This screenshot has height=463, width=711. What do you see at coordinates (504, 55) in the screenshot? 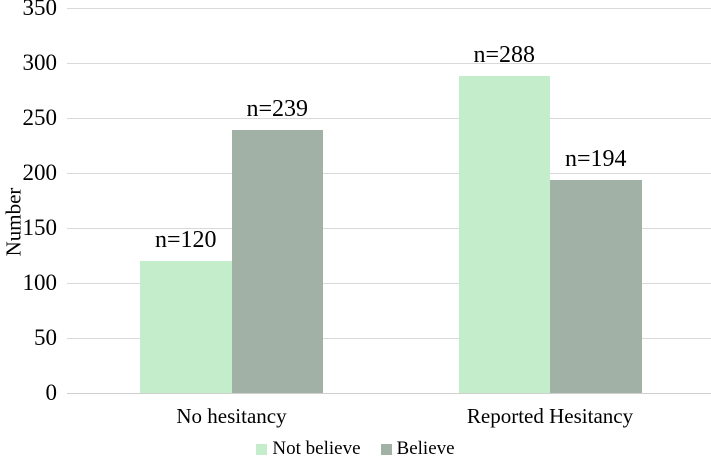
I see `bar-value-label: n=288` at bounding box center [504, 55].